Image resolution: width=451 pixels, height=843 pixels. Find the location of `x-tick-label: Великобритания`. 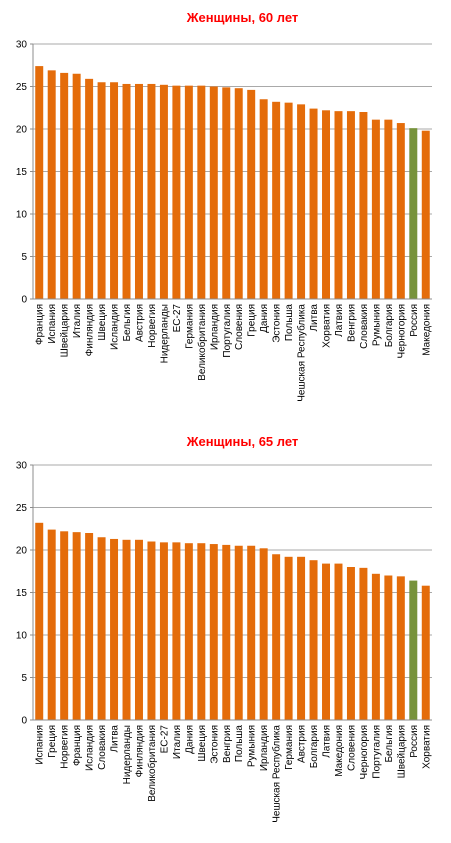

x-tick-label: Великобритания is located at coordinates (152, 763).